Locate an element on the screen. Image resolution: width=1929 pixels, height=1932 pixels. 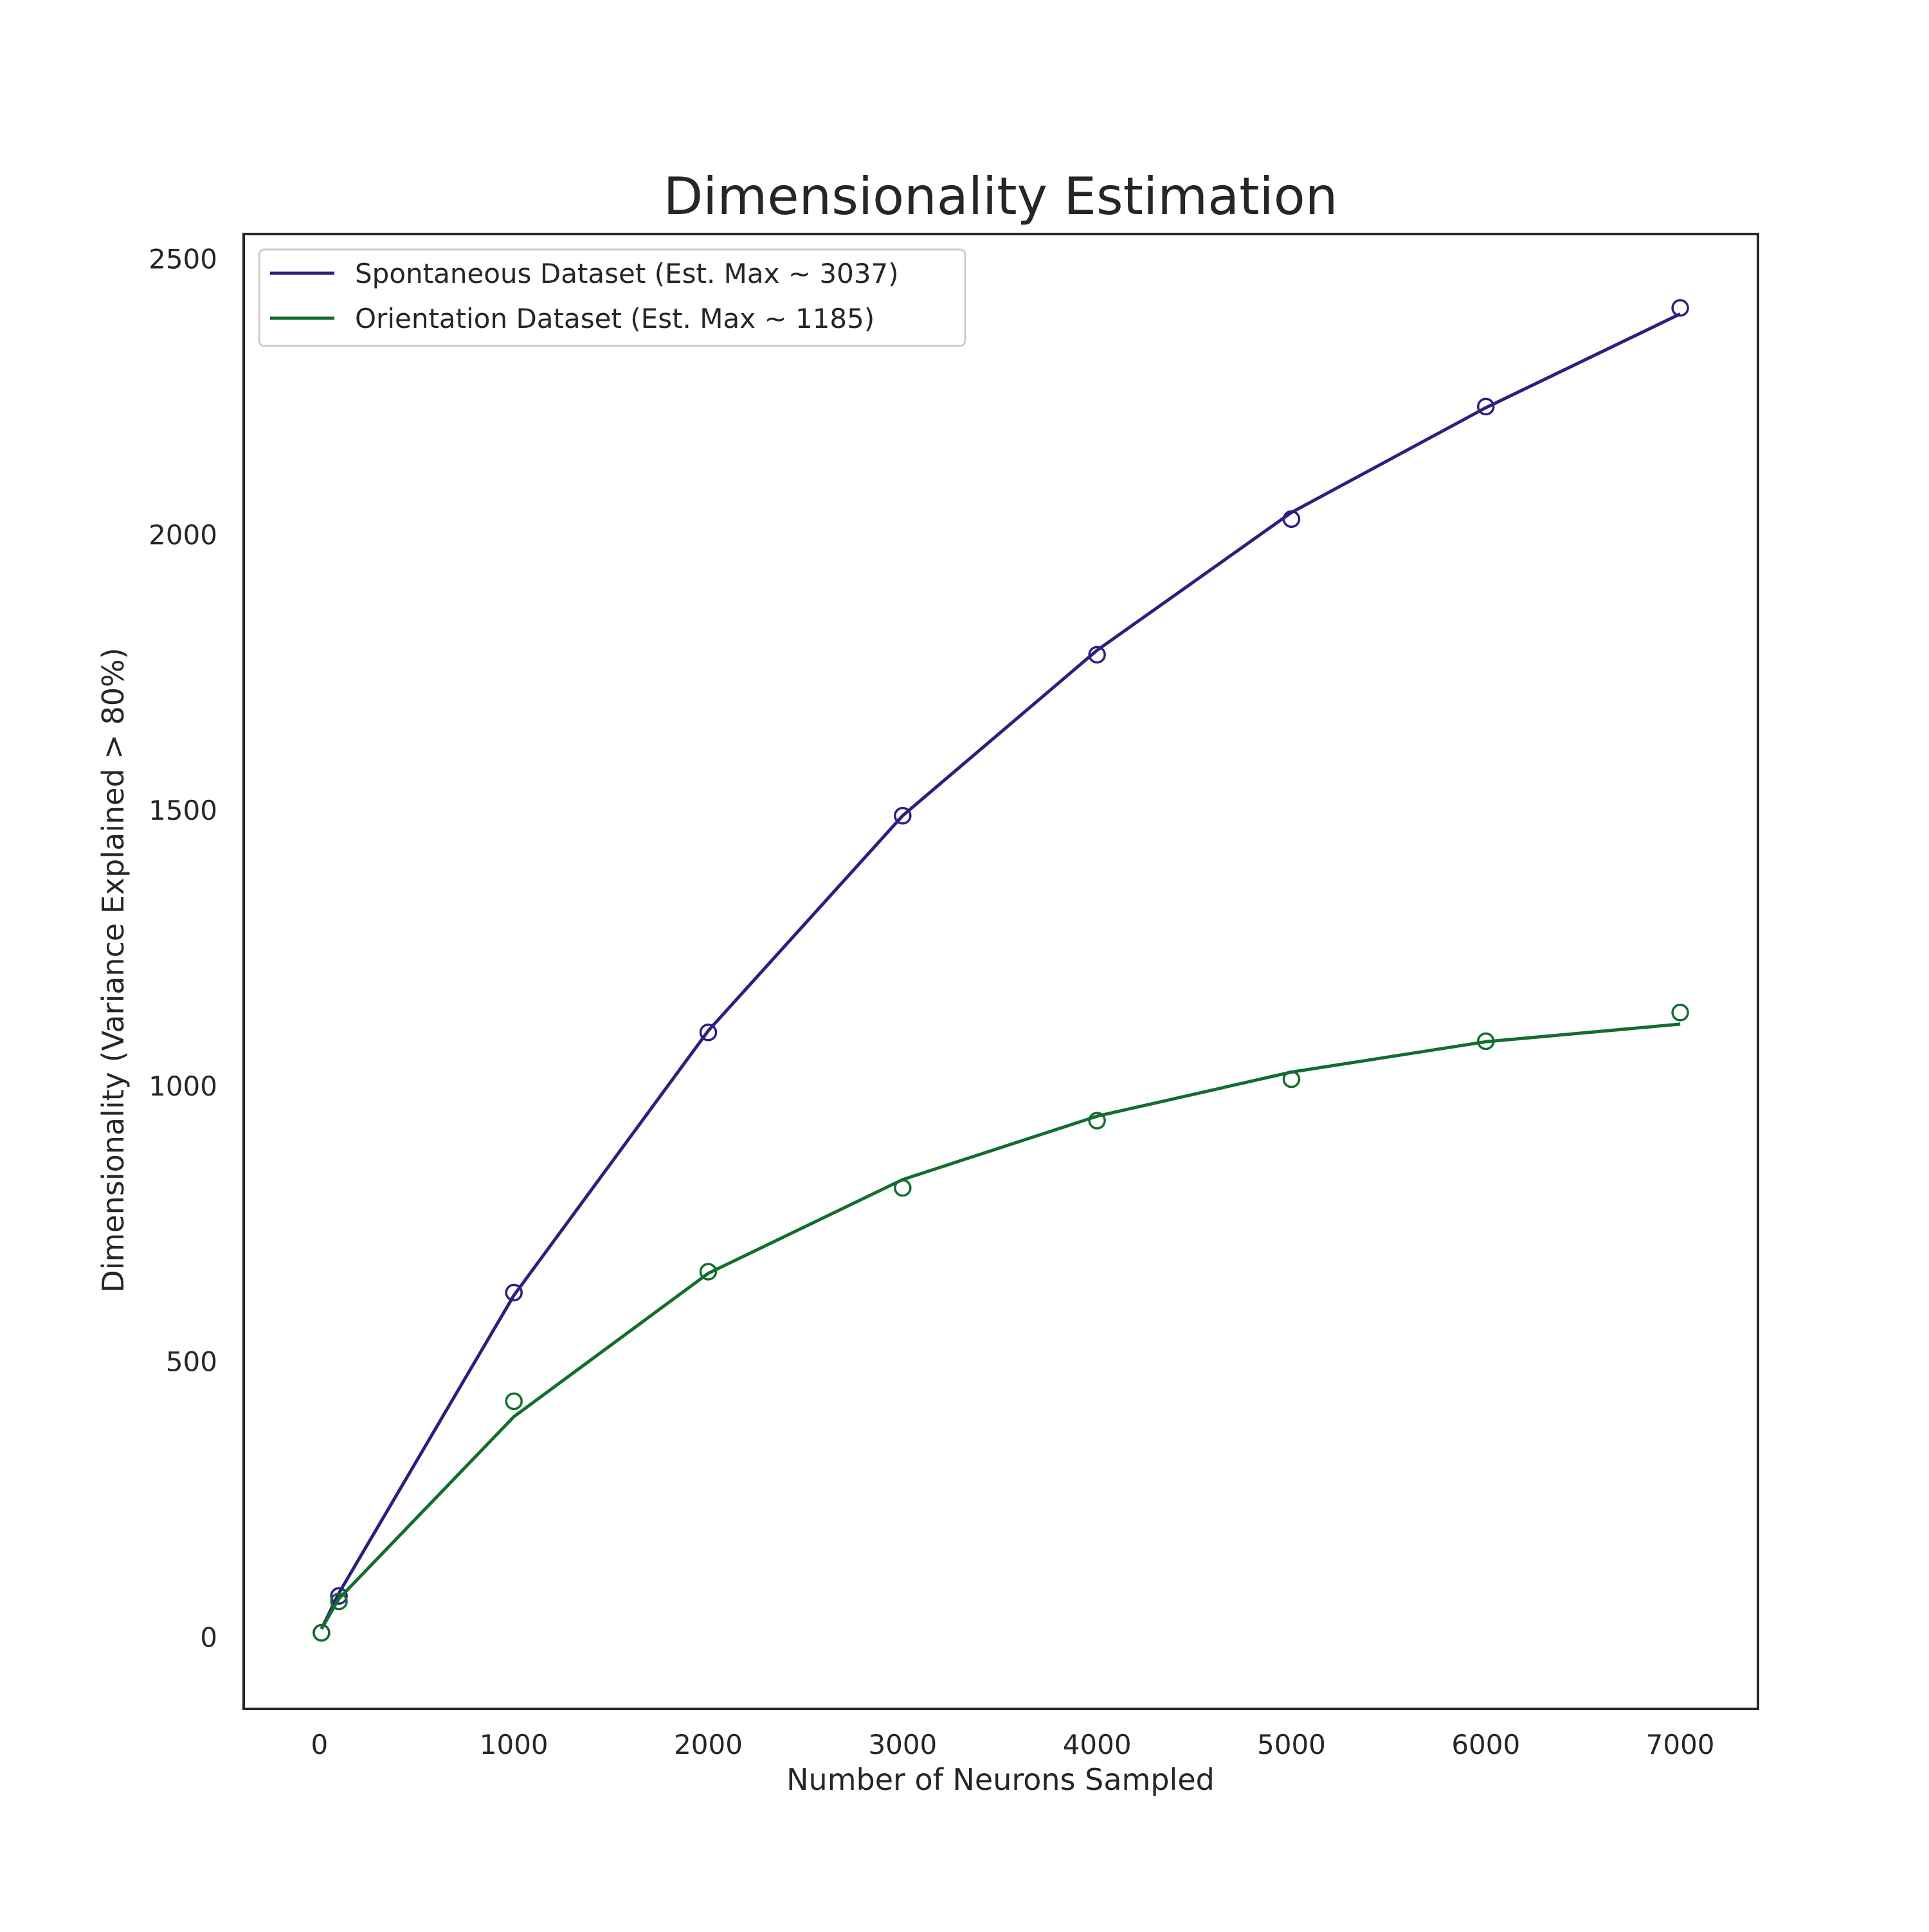
x-tick-label: 4000 is located at coordinates (1097, 1744).